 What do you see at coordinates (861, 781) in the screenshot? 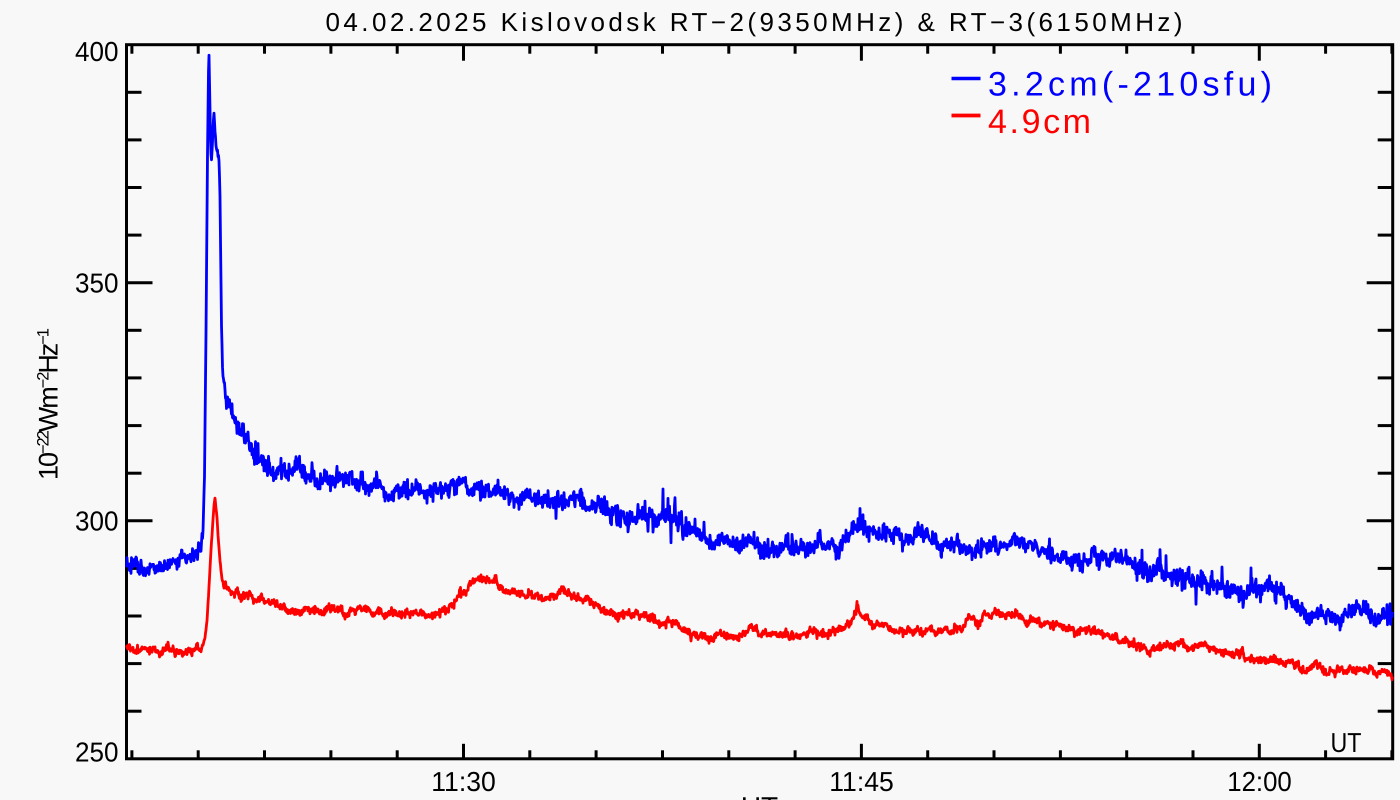
I see `svg-text: 11:45` at bounding box center [861, 781].